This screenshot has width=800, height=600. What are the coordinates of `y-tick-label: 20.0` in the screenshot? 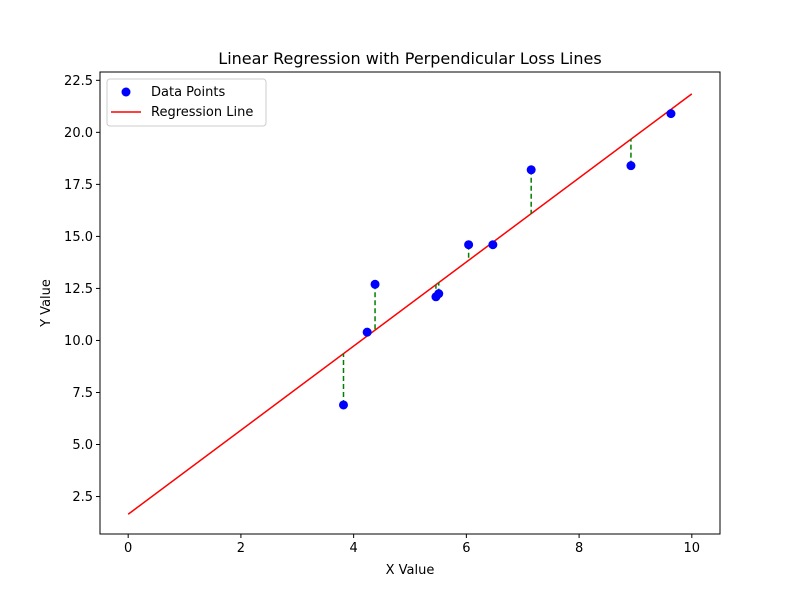 It's located at (78, 133).